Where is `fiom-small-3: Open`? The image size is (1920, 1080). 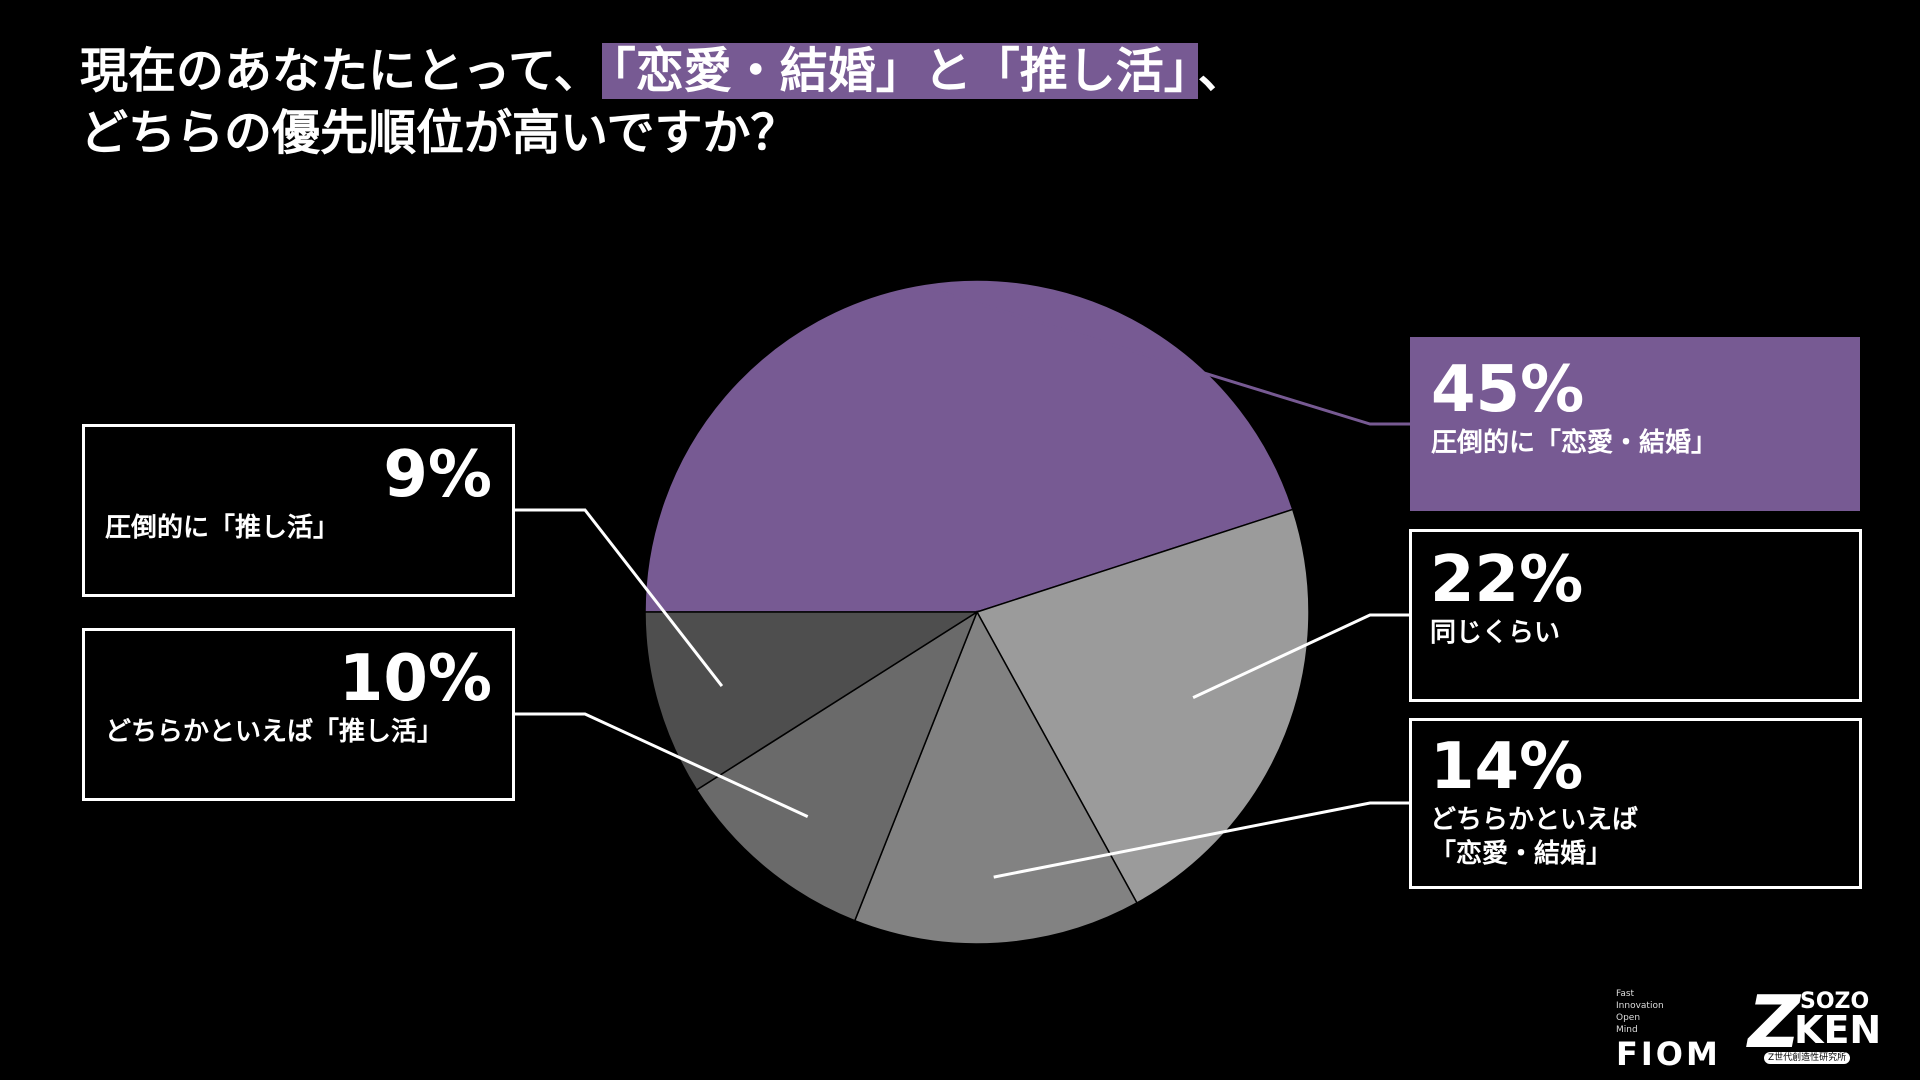 fiom-small-3: Open is located at coordinates (1628, 1018).